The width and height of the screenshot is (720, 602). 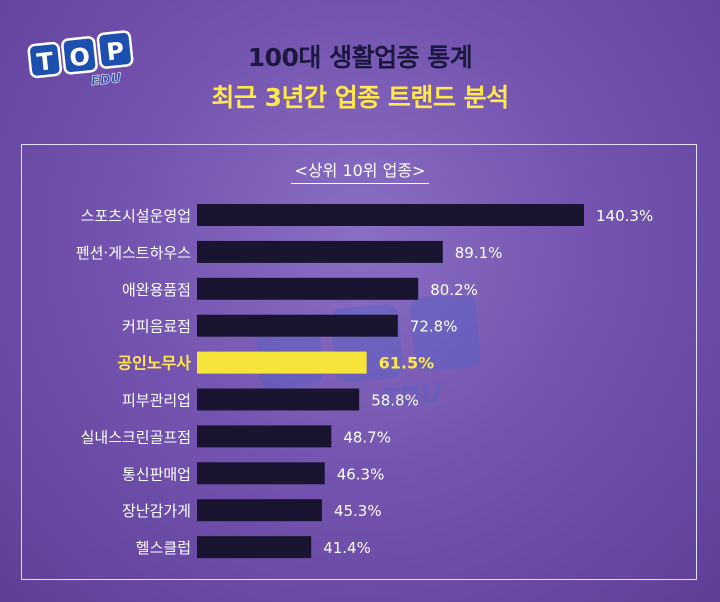 I want to click on value-label: 80.2%, so click(x=454, y=290).